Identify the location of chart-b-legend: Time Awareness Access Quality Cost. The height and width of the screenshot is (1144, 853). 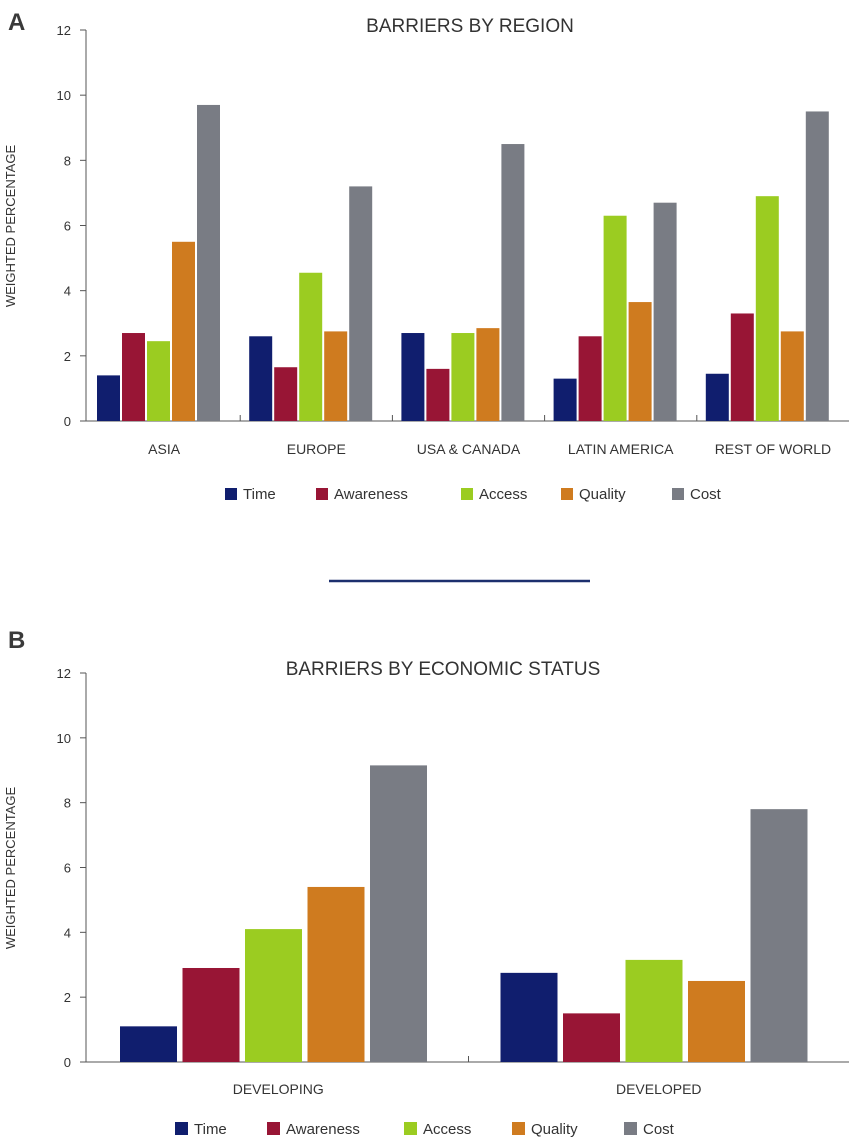
(425, 1129).